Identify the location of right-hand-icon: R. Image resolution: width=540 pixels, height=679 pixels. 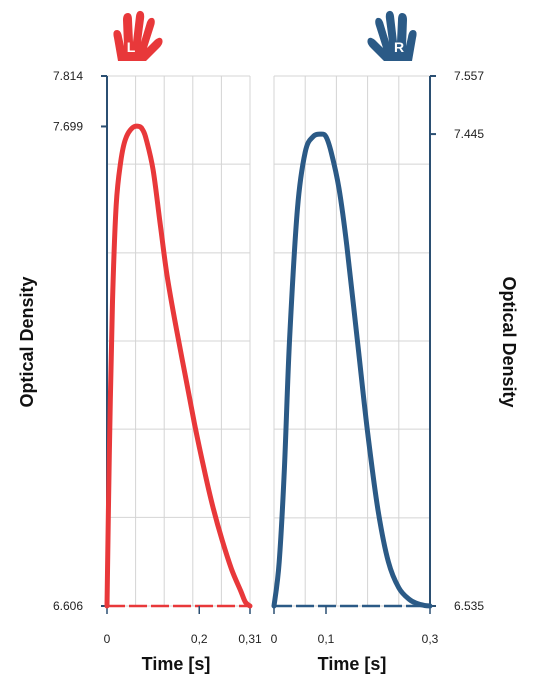
(392, 35).